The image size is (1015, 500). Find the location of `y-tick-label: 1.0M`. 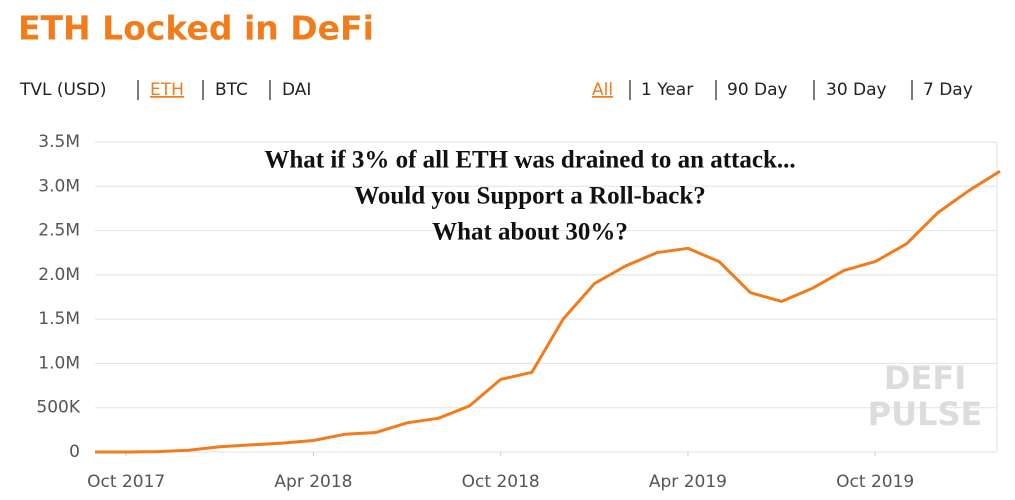

y-tick-label: 1.0M is located at coordinates (59, 363).